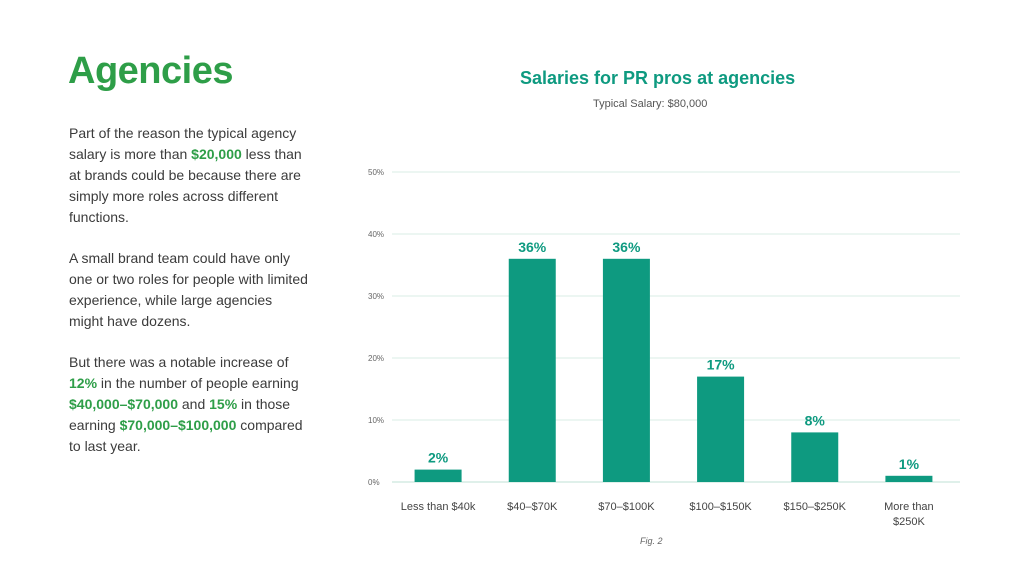 Image resolution: width=1024 pixels, height=576 pixels. I want to click on y-tick-label: 10%, so click(376, 420).